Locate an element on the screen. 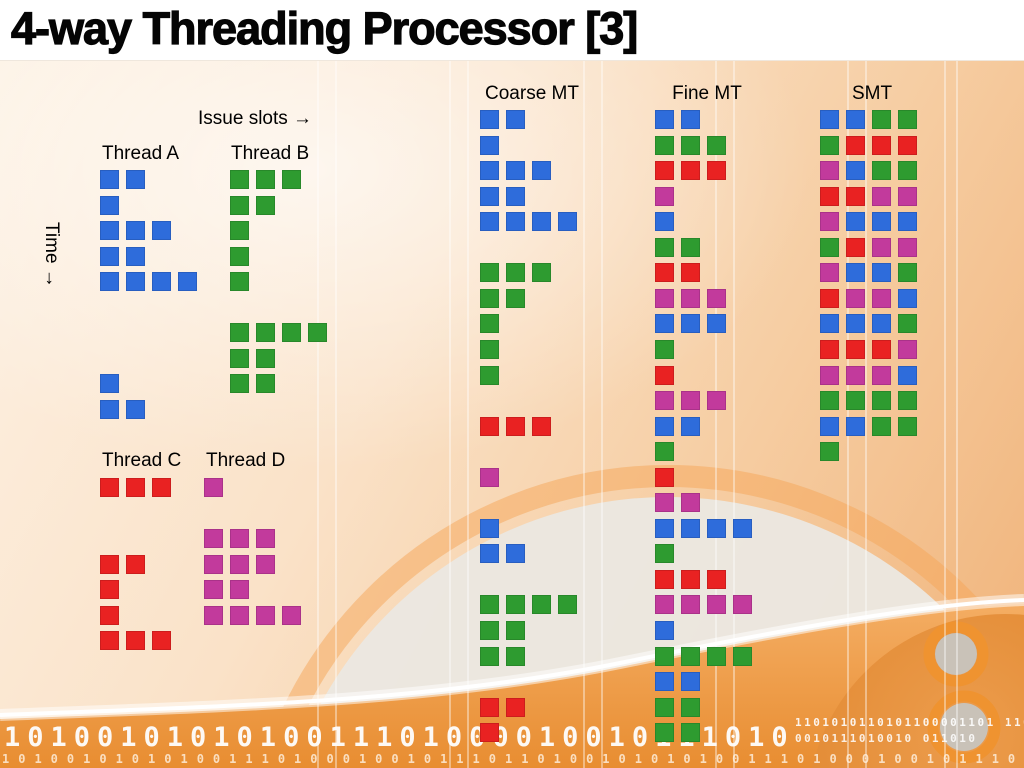  thread-a-label: Thread A is located at coordinates (141, 153).